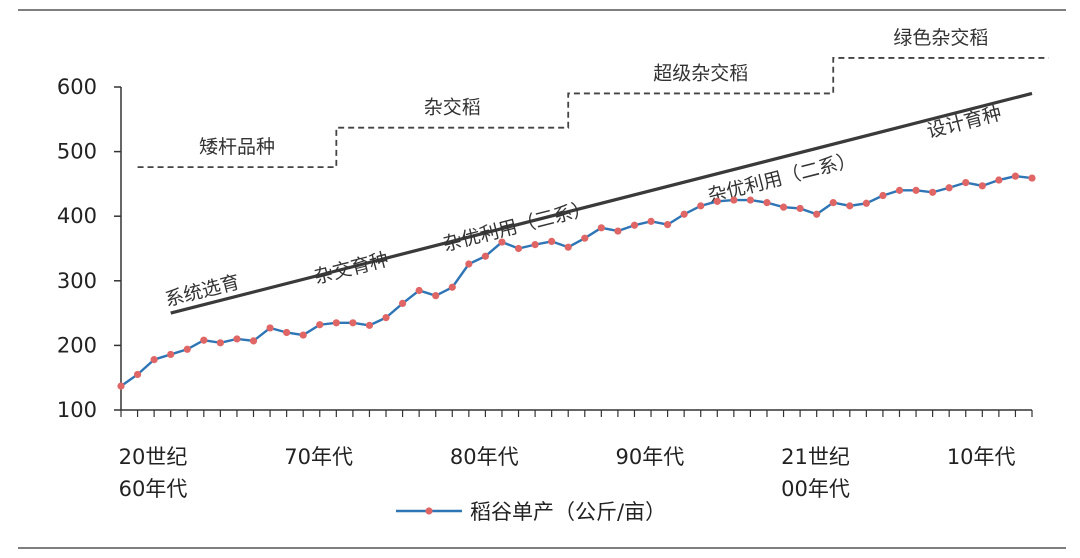 The width and height of the screenshot is (1080, 558). I want to click on stage-label: 设计育种, so click(964, 122).